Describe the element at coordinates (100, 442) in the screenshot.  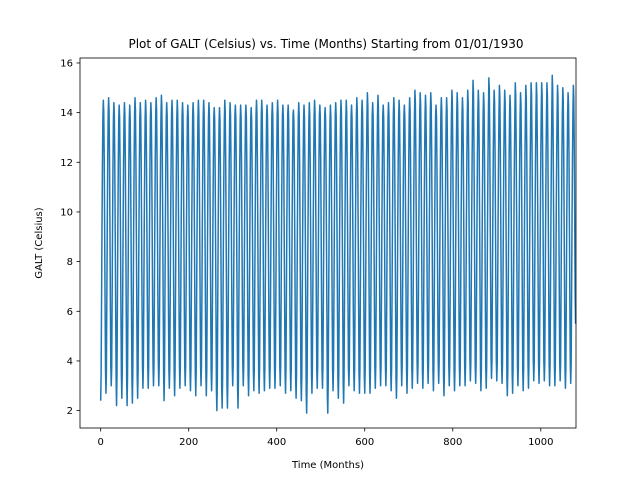
I see `x-tick-label: 0` at that location.